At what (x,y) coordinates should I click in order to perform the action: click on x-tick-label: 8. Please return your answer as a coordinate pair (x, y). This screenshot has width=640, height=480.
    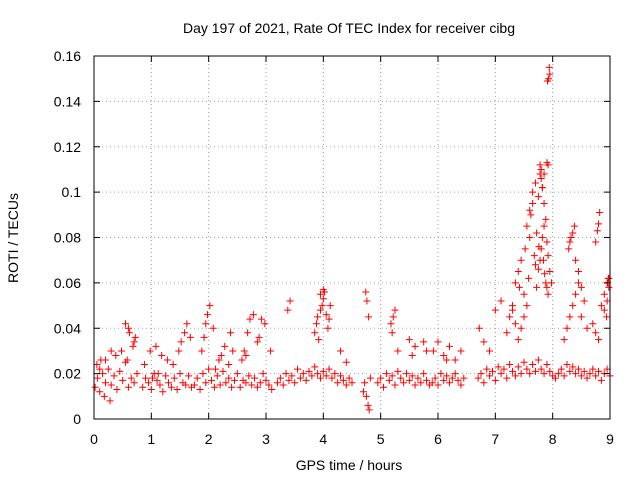
    Looking at the image, I should click on (553, 439).